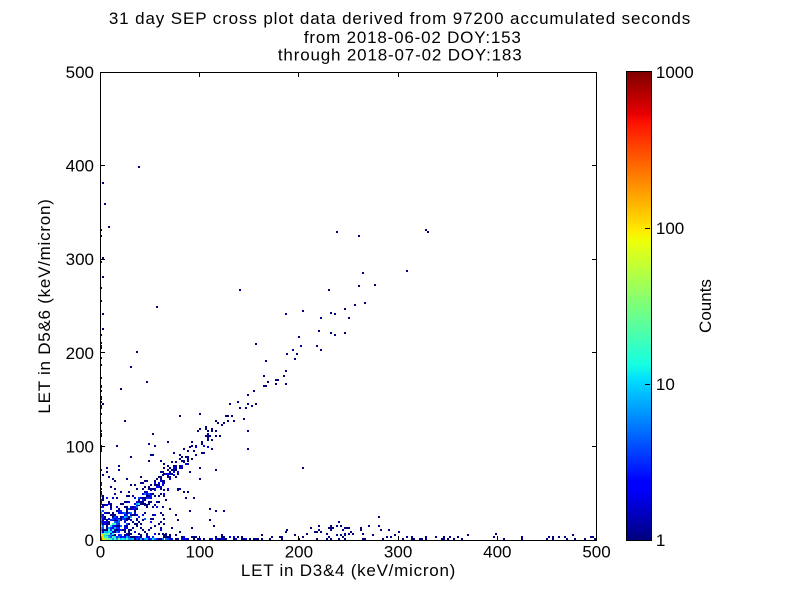 Image resolution: width=800 pixels, height=605 pixels. I want to click on svg-text: 10, so click(665, 384).